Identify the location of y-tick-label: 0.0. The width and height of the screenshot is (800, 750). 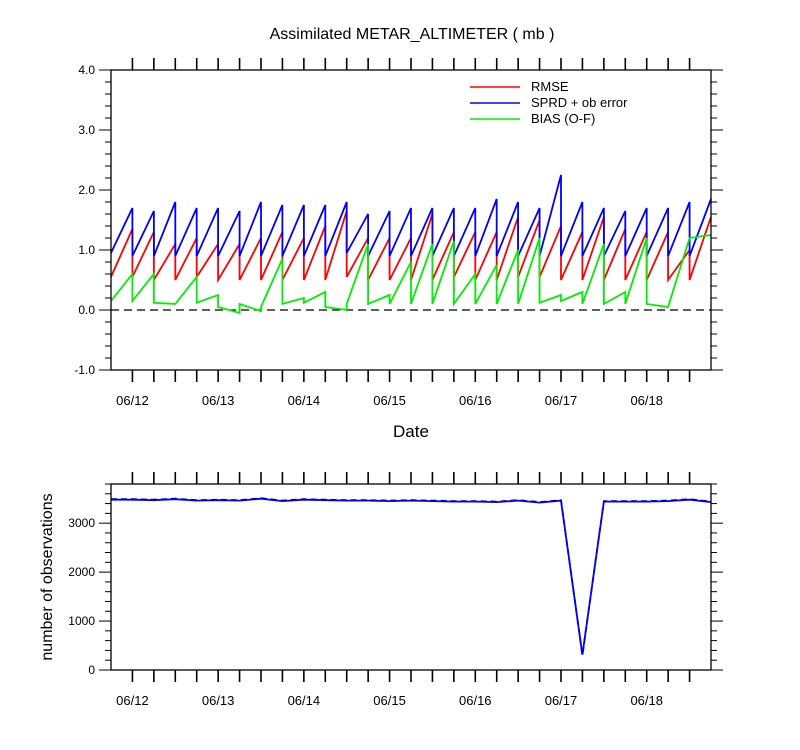
(86, 310).